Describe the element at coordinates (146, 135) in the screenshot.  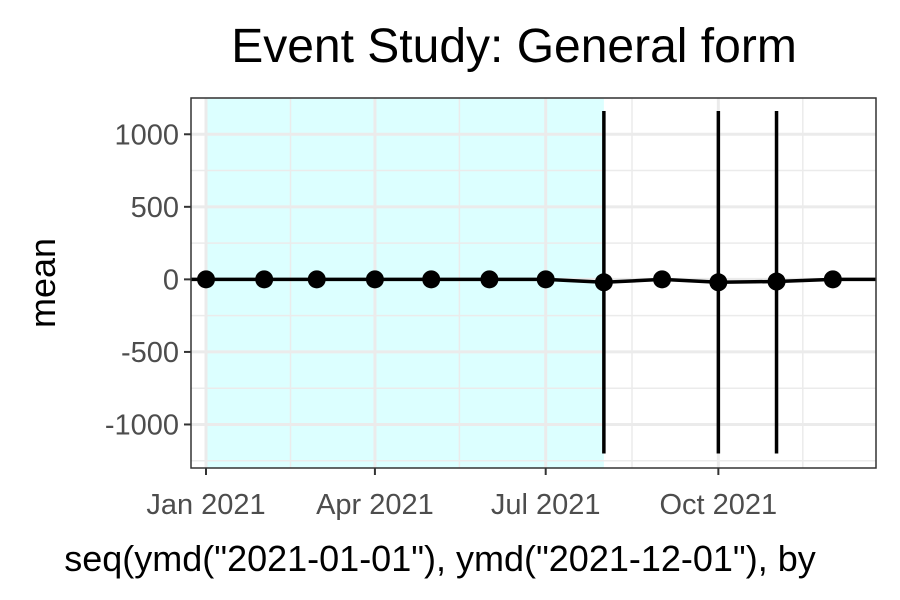
I see `y-tick-label: 1000` at that location.